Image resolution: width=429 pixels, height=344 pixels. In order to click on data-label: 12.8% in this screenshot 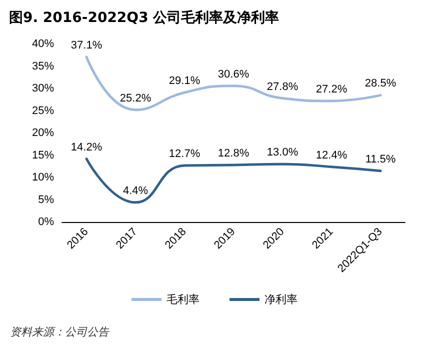, I will do `click(234, 154)`.